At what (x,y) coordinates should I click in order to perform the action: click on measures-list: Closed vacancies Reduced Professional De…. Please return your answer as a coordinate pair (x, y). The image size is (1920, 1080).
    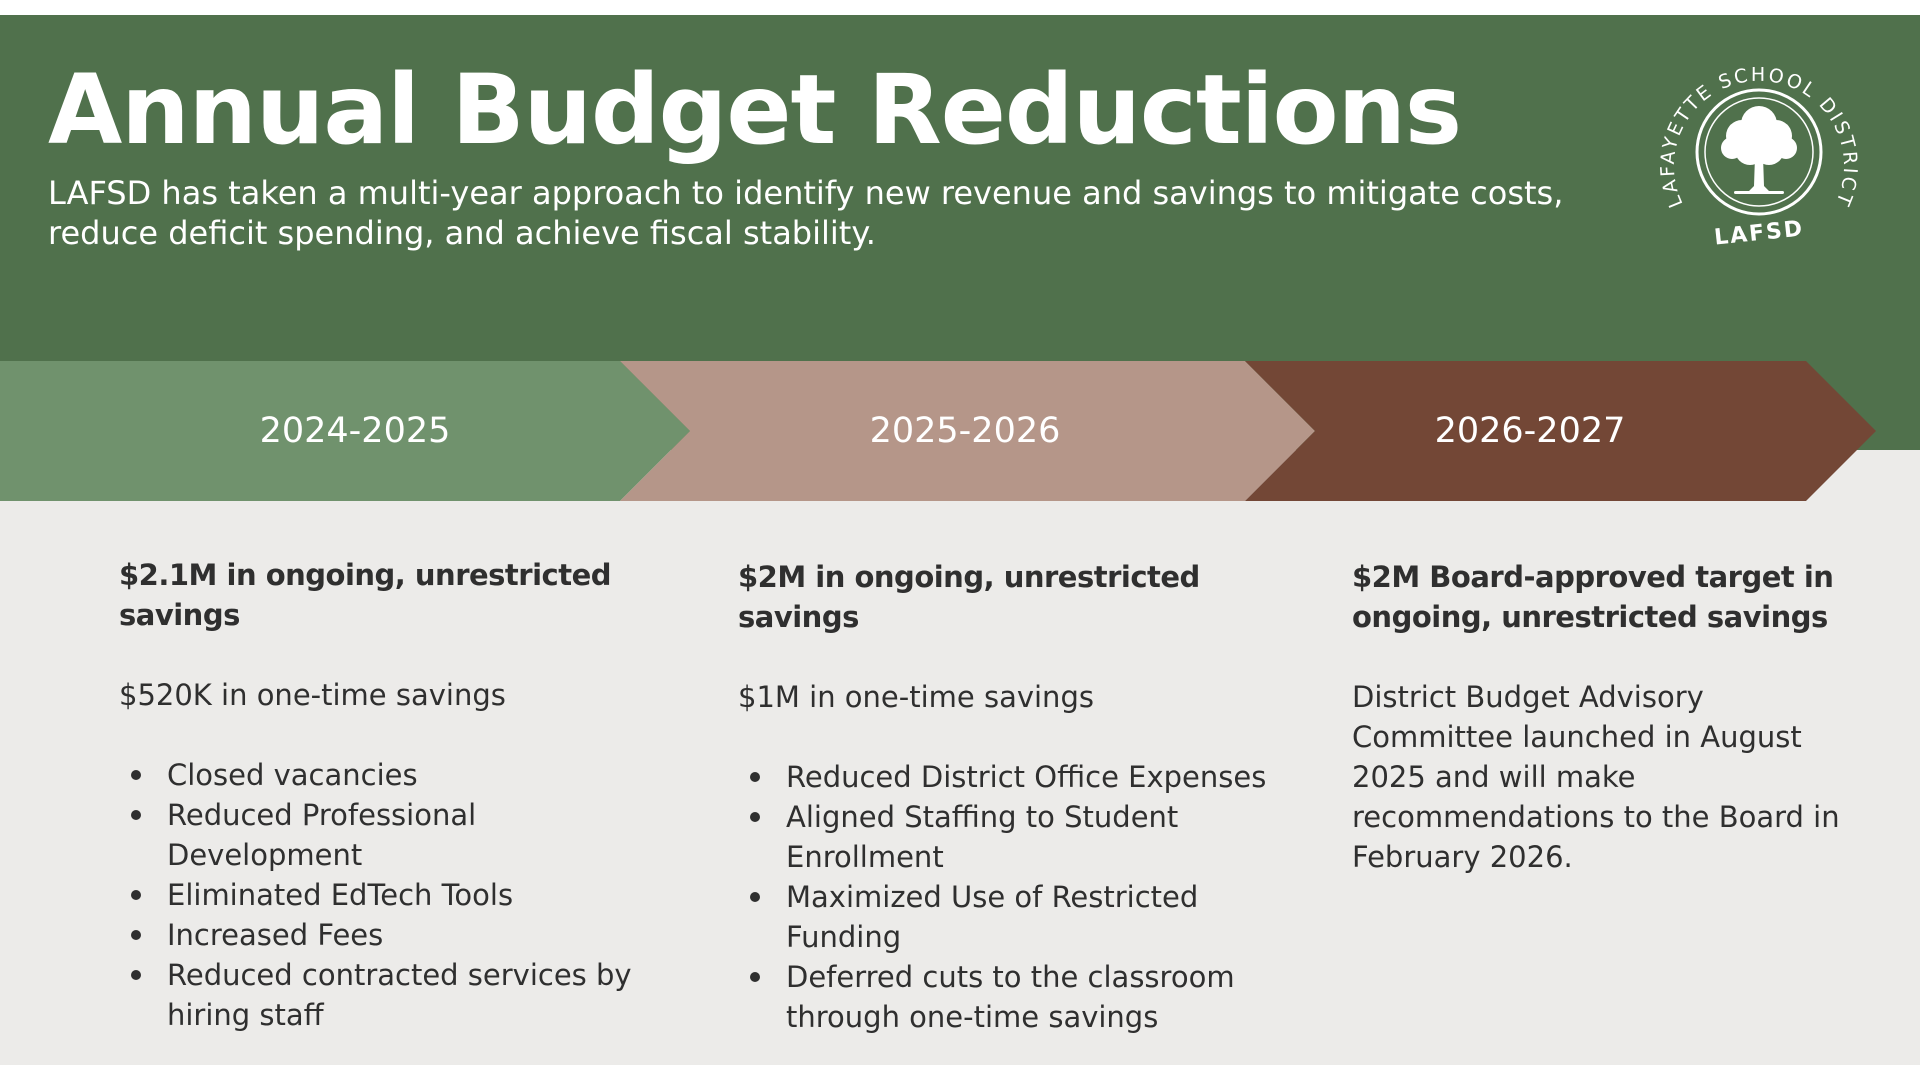
    Looking at the image, I should click on (379, 895).